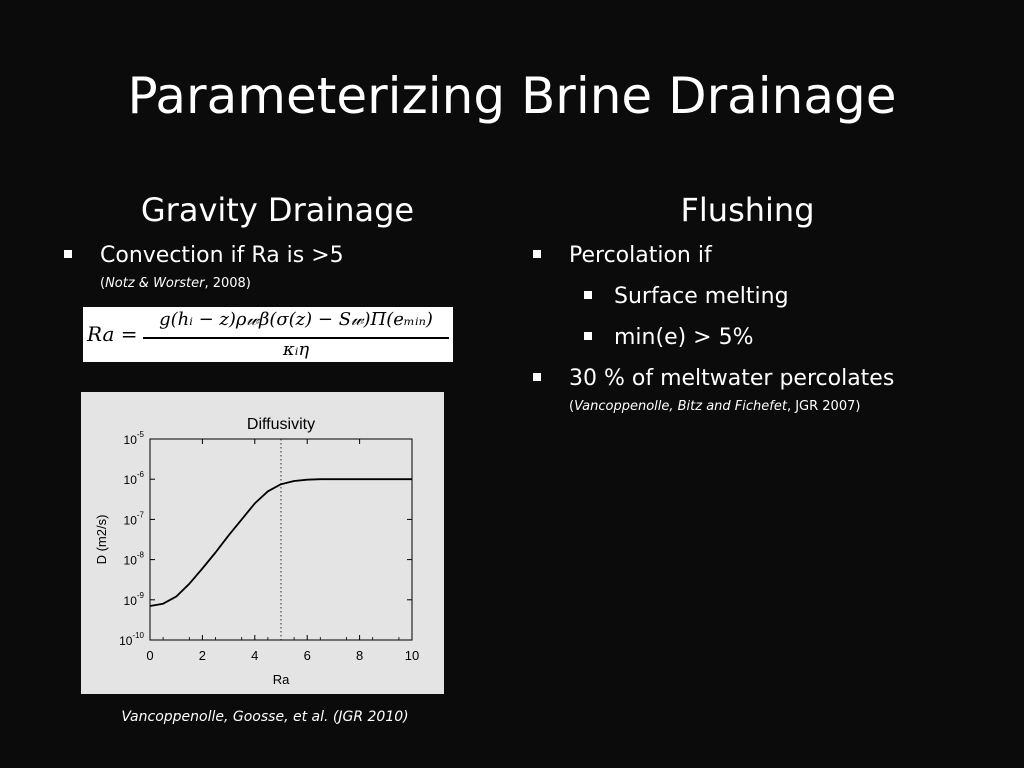 This screenshot has height=768, width=1024. I want to click on citation-notz: (Notz & Worster, 2008), so click(175, 284).